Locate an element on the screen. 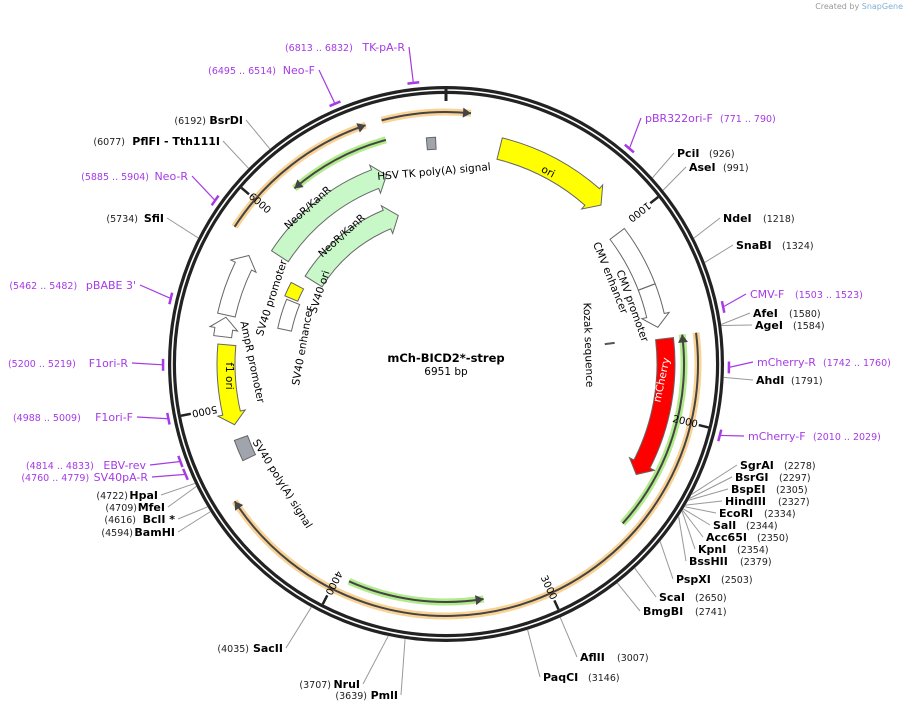  restriction-site-name: NdeI is located at coordinates (737, 218).